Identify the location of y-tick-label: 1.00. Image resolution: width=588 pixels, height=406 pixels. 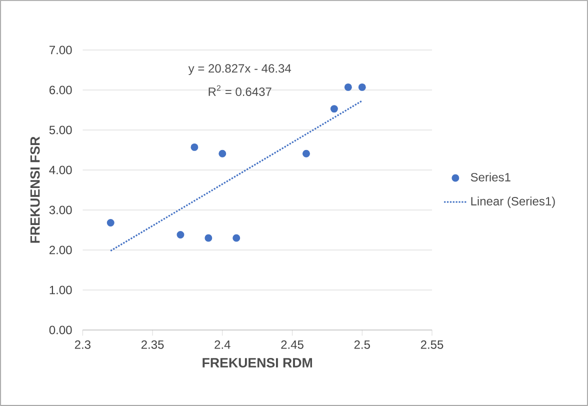
(61, 290).